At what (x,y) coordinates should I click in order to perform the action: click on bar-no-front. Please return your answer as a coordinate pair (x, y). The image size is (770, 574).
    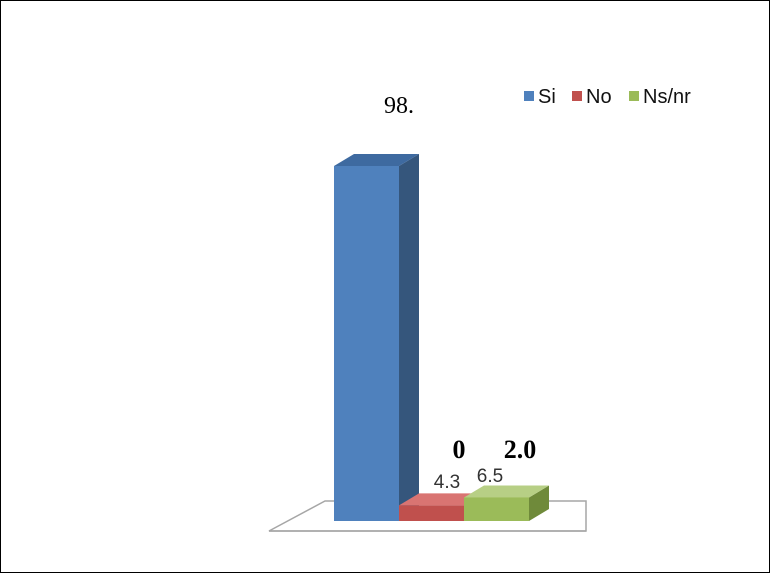
    Looking at the image, I should click on (431, 513).